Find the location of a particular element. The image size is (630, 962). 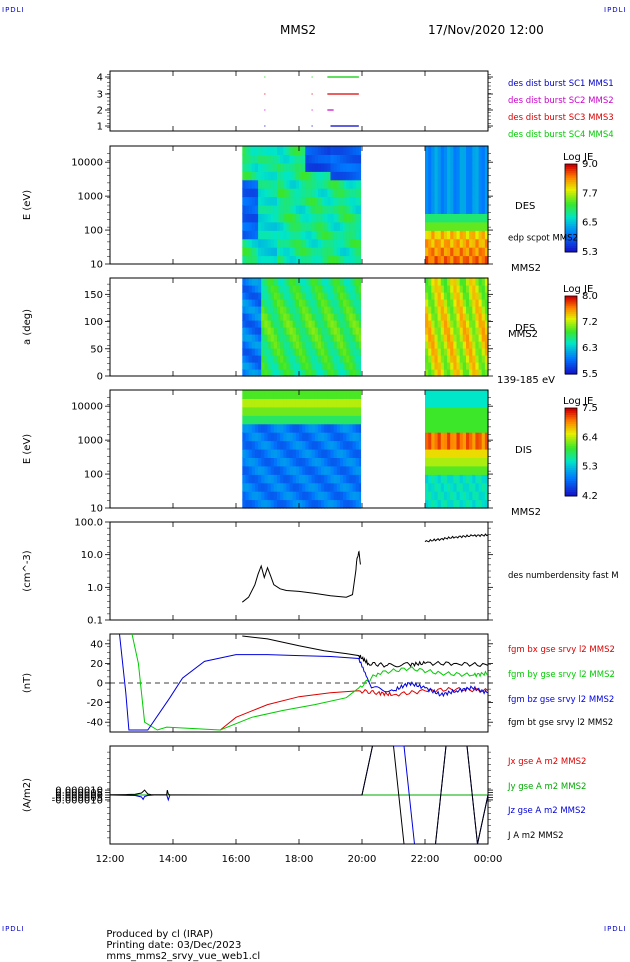

des-energy-colorbar-tick: 6.5 is located at coordinates (590, 223).